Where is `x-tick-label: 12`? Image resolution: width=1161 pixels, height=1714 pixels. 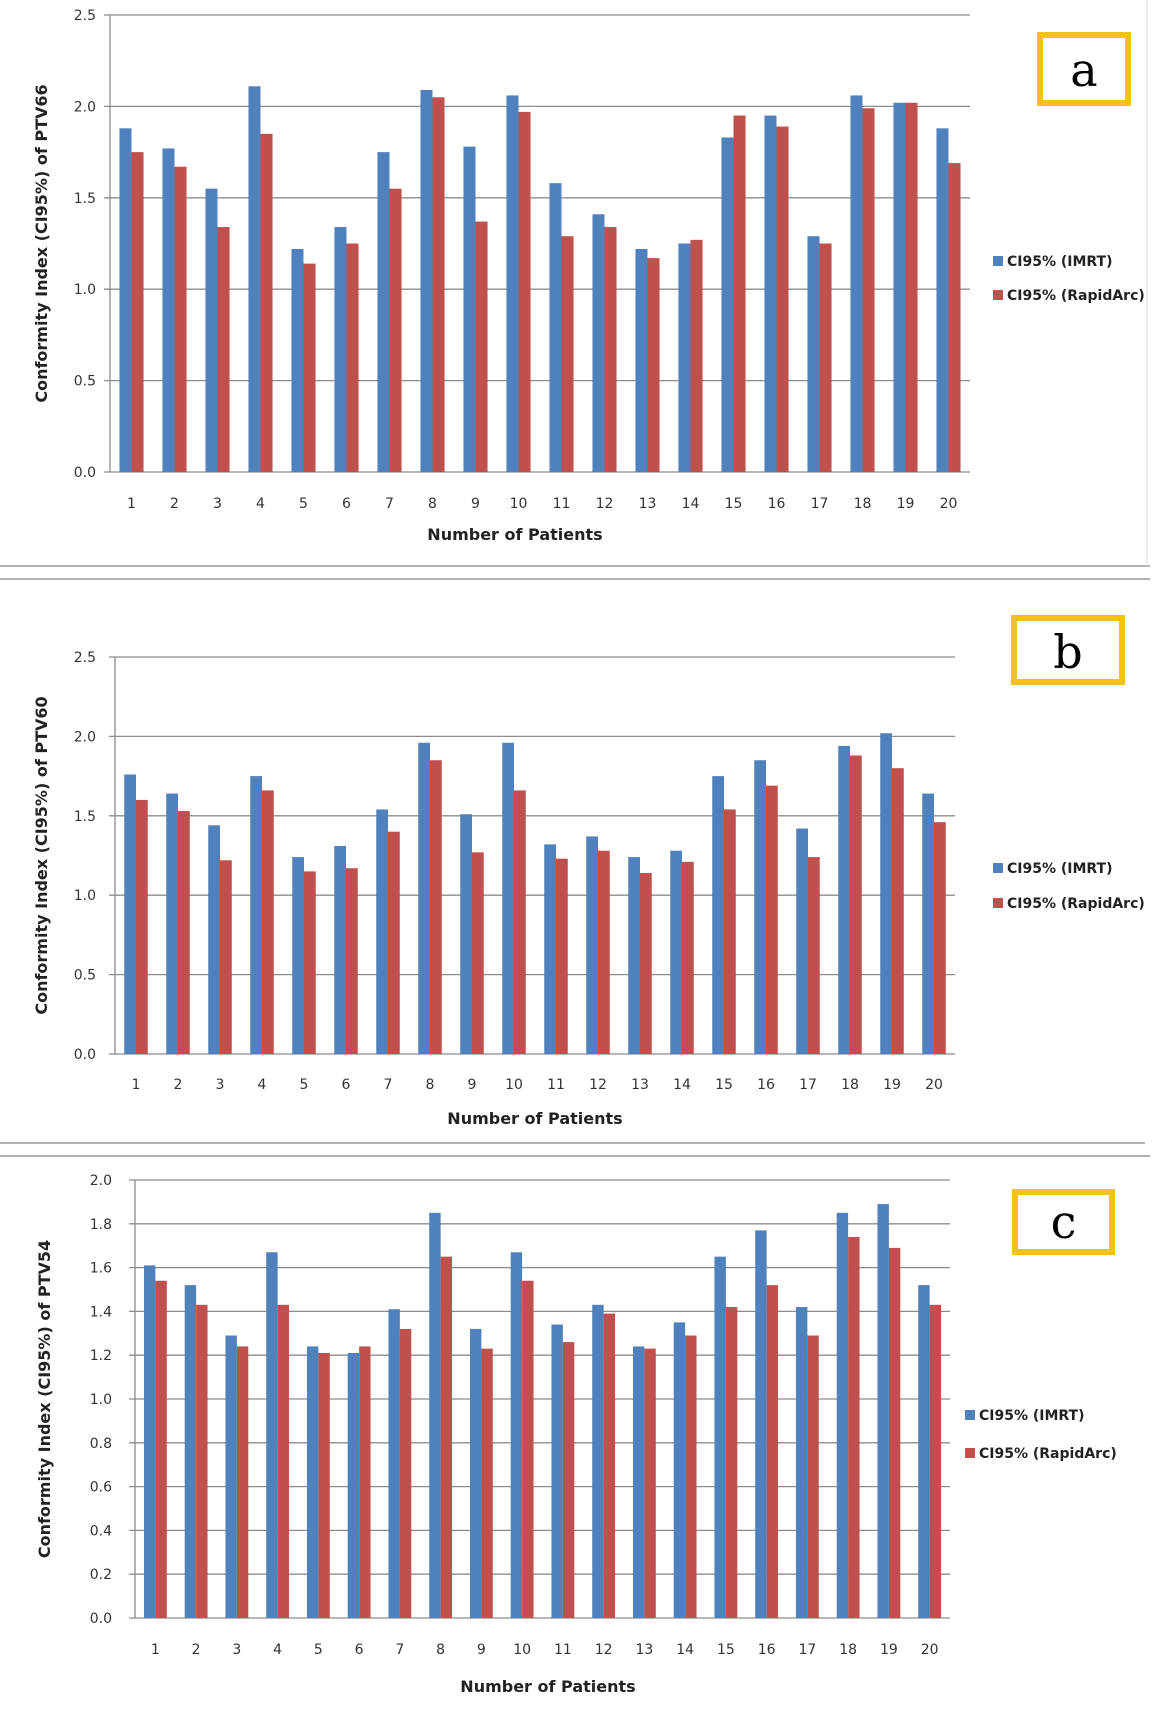
x-tick-label: 12 is located at coordinates (605, 504).